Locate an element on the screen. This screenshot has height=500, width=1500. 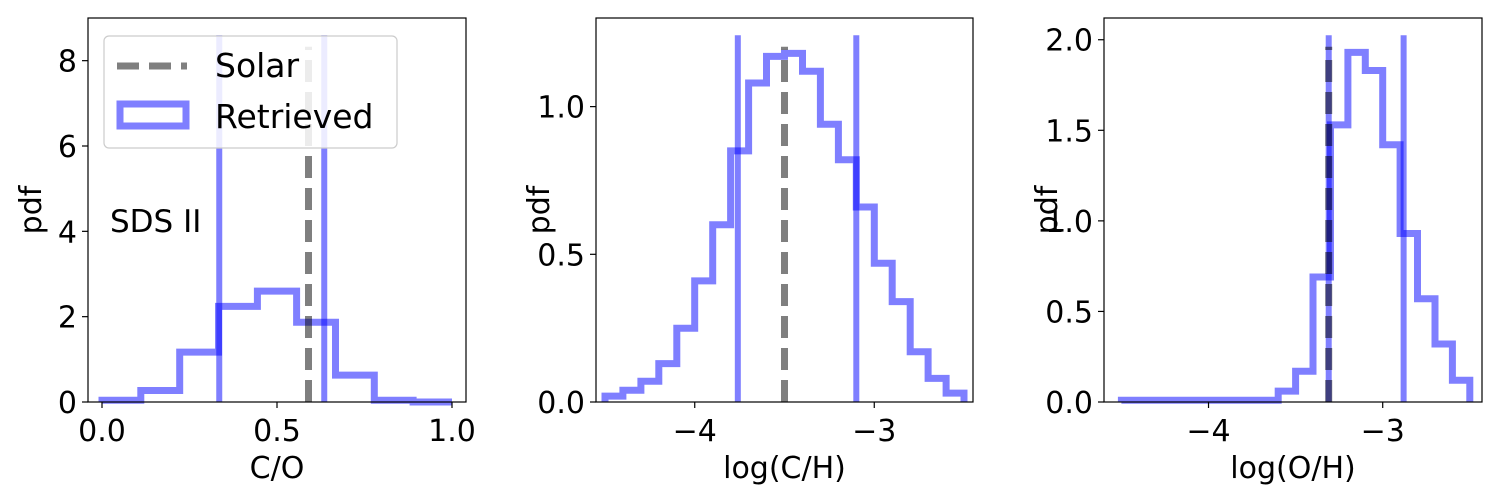
x-tick-label: 1.0 is located at coordinates (452, 431).